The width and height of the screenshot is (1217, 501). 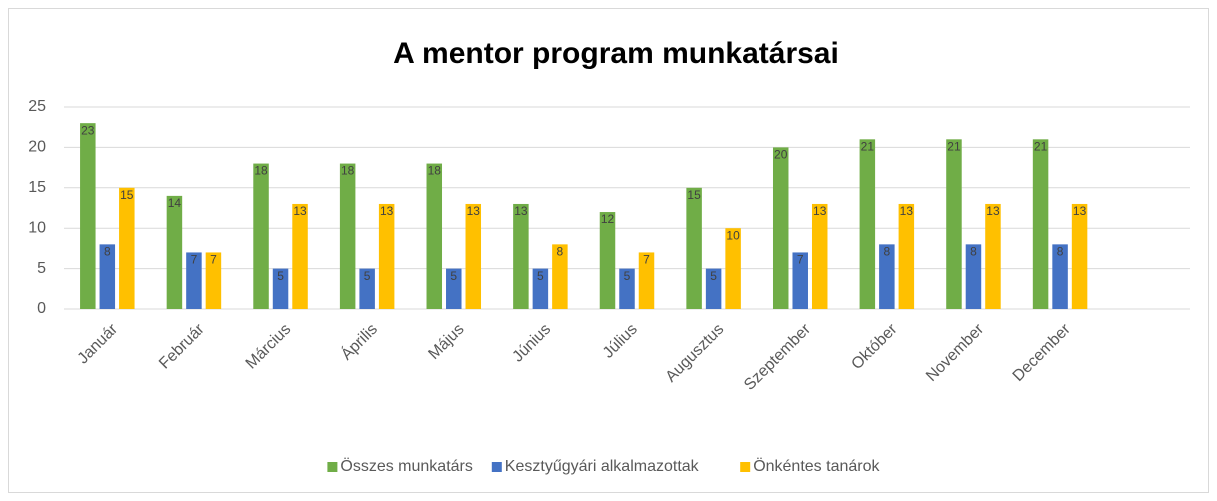 What do you see at coordinates (602, 466) in the screenshot?
I see `legend-label: Kesztyűgyári alkalmazottak` at bounding box center [602, 466].